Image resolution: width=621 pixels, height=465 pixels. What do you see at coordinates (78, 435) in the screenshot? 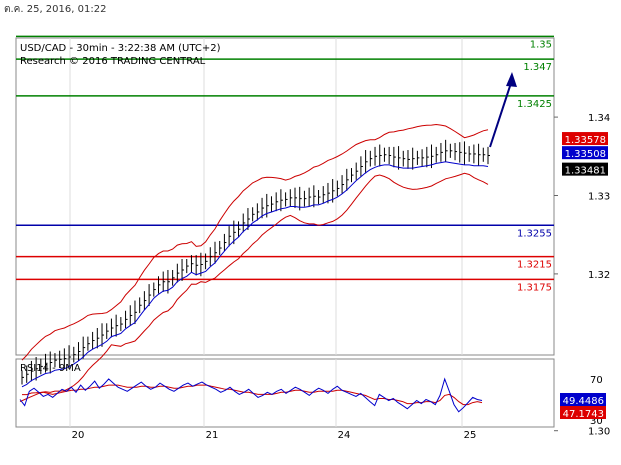
I see `time-axis-label: 20` at bounding box center [78, 435].